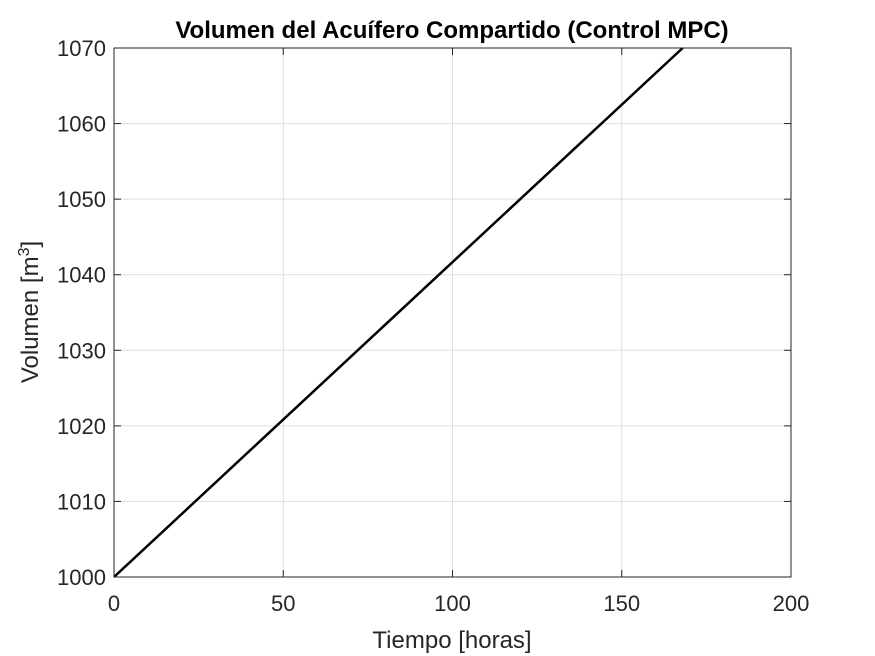 The image size is (875, 656). What do you see at coordinates (81, 426) in the screenshot?
I see `y-tick-label: 1020` at bounding box center [81, 426].